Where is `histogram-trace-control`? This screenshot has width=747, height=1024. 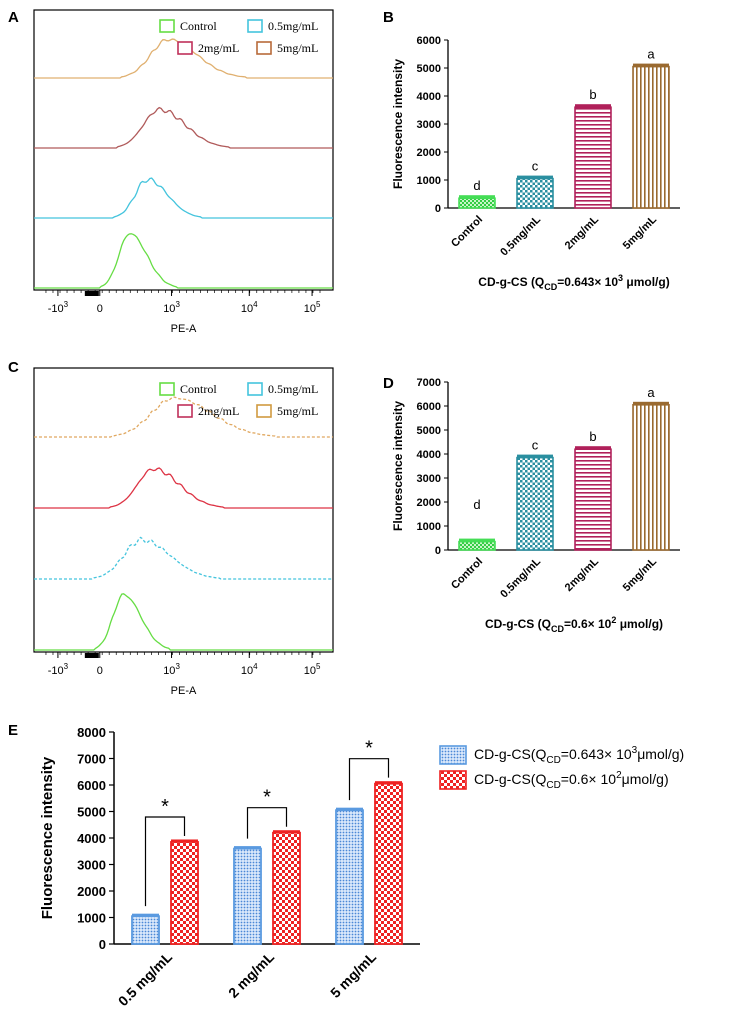 histogram-trace-control is located at coordinates (183, 261).